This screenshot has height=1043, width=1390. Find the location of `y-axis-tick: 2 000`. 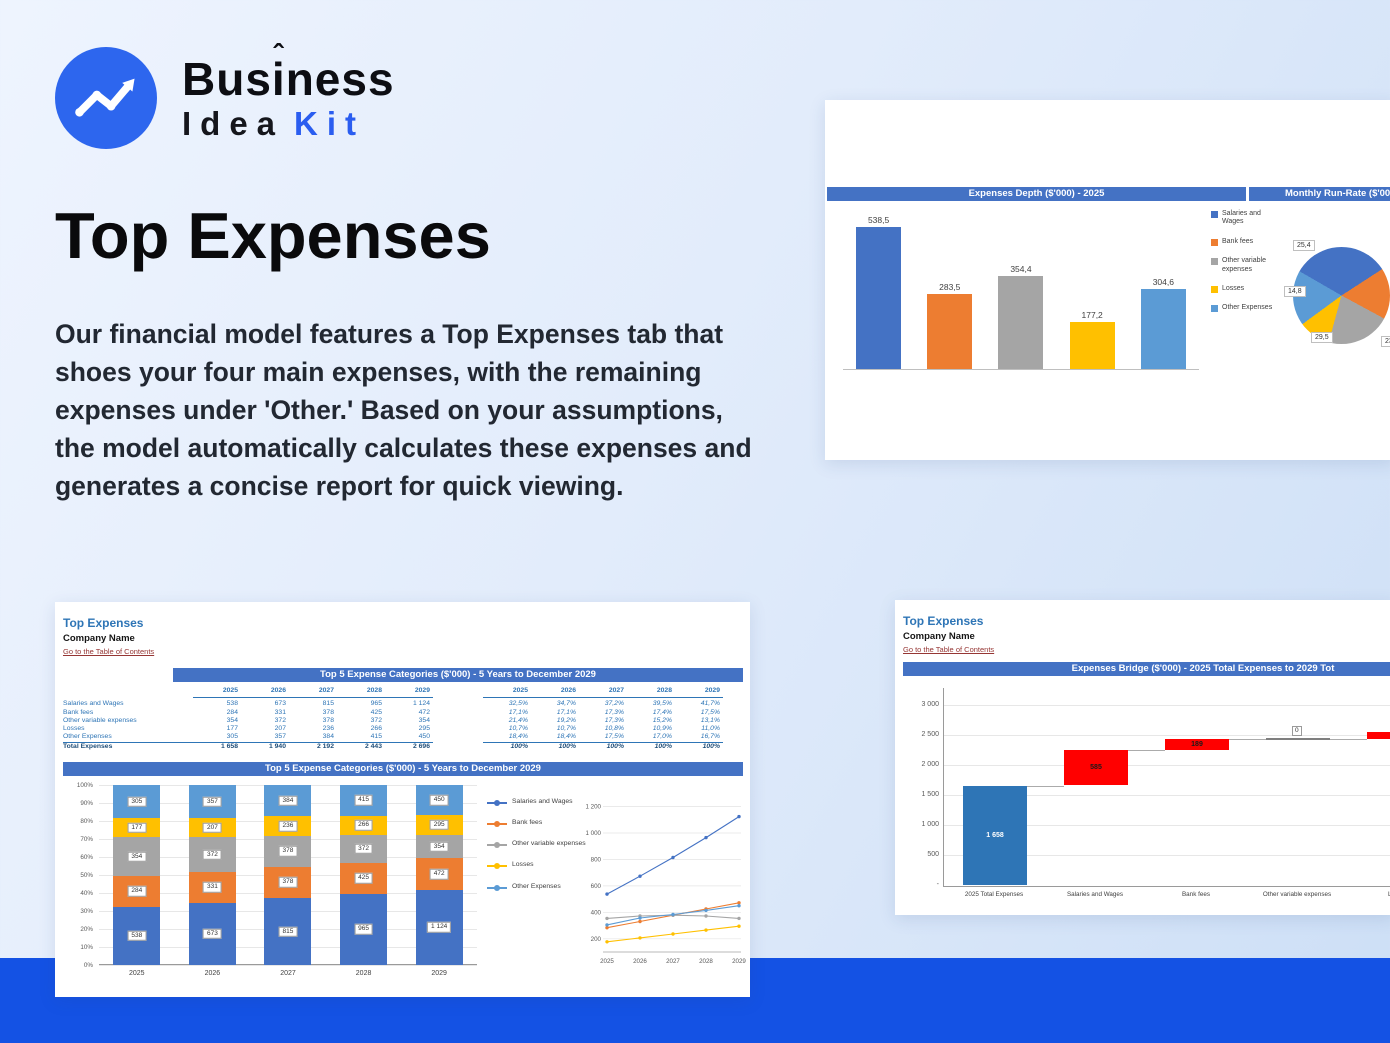

y-axis-tick: 2 000 is located at coordinates (930, 764).